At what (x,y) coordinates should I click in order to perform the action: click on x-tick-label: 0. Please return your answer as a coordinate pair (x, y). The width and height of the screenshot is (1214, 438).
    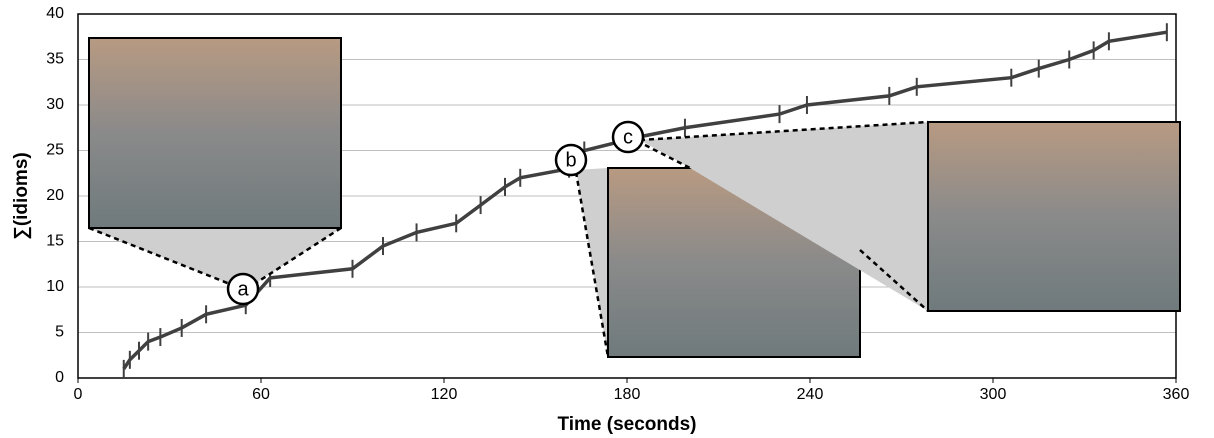
    Looking at the image, I should click on (78, 394).